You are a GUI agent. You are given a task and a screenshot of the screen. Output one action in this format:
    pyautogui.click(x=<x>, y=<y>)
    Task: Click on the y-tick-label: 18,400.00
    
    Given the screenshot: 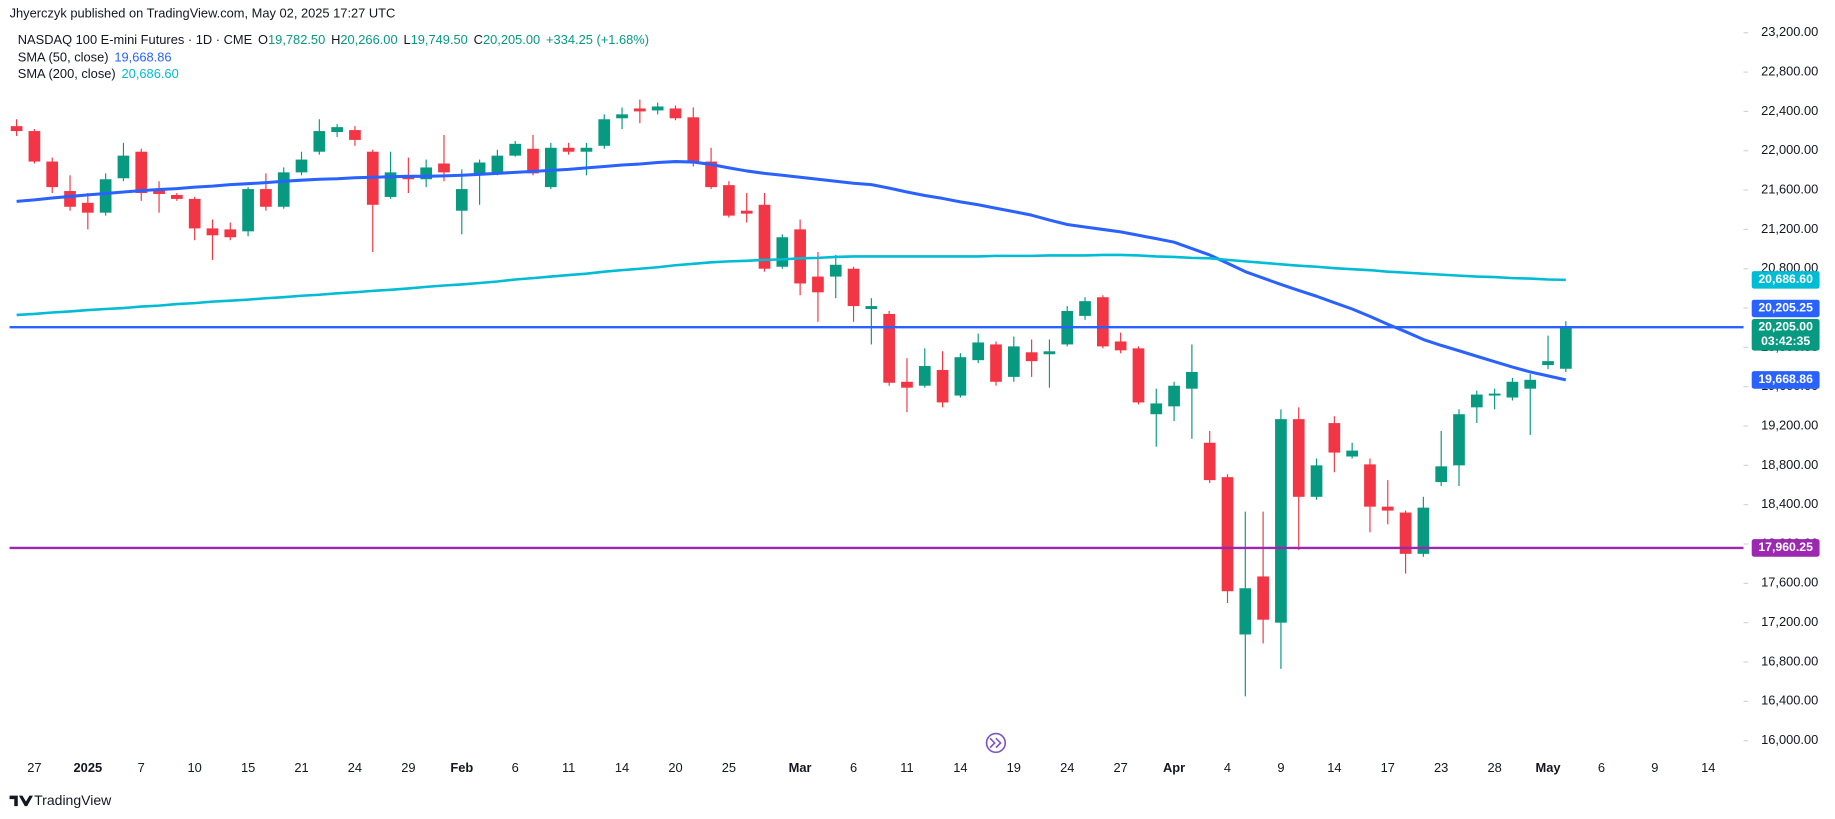 What is the action you would take?
    pyautogui.click(x=1789, y=503)
    